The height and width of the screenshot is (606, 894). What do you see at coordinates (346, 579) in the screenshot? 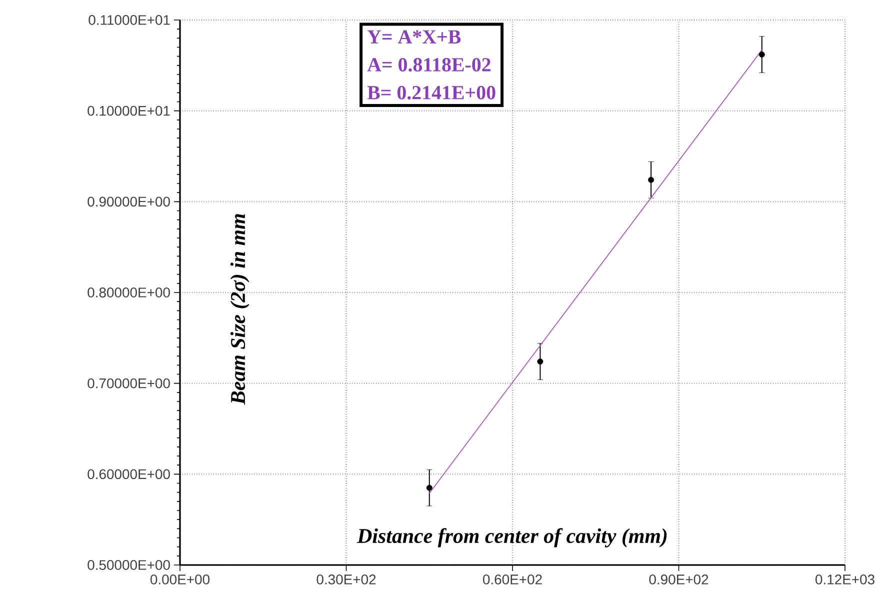
I see `x-tick-label: 0.30E+02` at bounding box center [346, 579].